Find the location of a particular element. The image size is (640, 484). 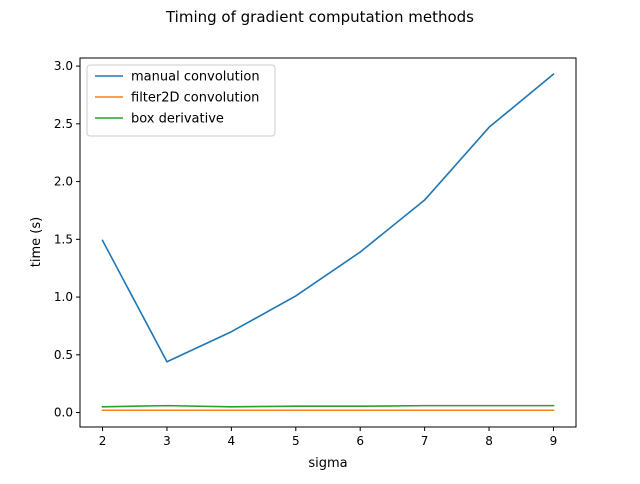

y-tick-label: 0.5 is located at coordinates (63, 355).